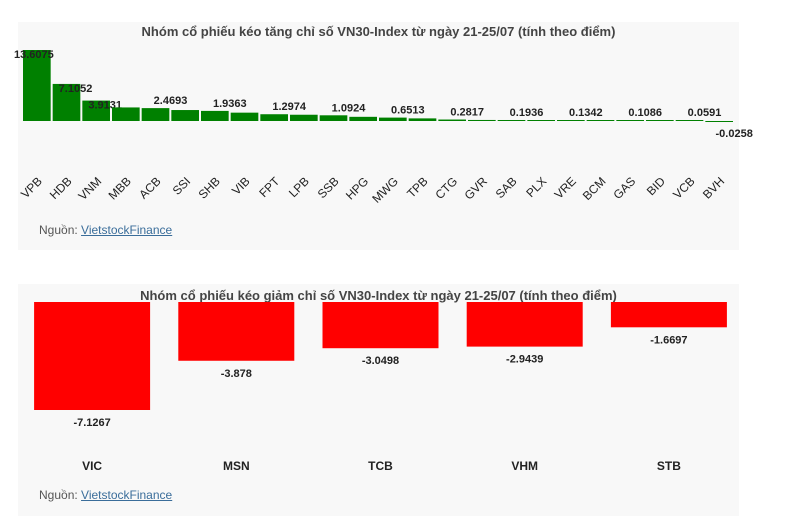  Describe the element at coordinates (482, 120) in the screenshot. I see `bar-gvr` at that location.